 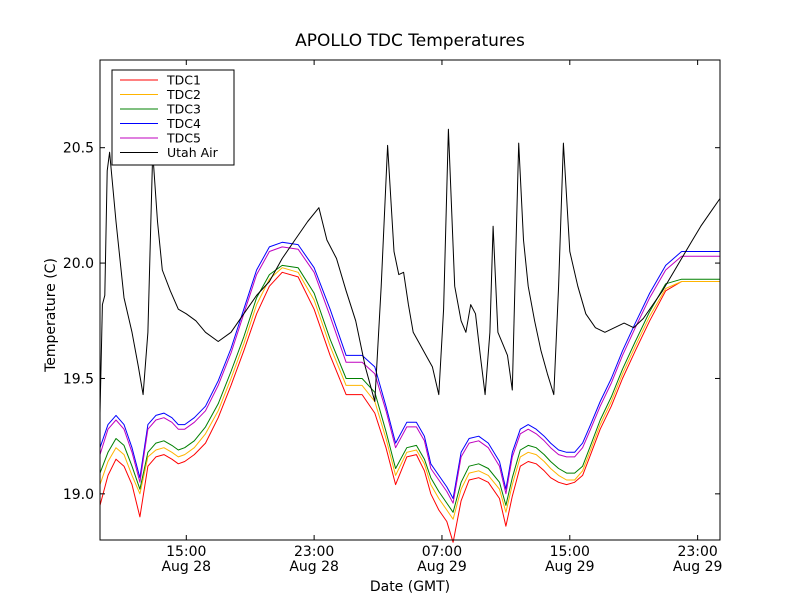 What do you see at coordinates (78, 495) in the screenshot?
I see `y-tick-label: 19.0` at bounding box center [78, 495].